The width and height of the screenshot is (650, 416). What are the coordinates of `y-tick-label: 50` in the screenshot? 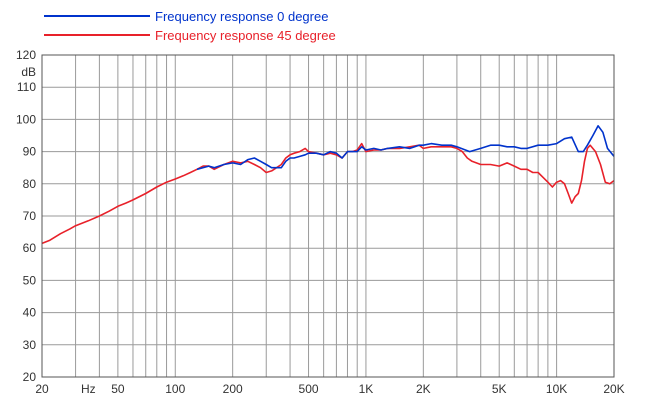 It's located at (30, 280).